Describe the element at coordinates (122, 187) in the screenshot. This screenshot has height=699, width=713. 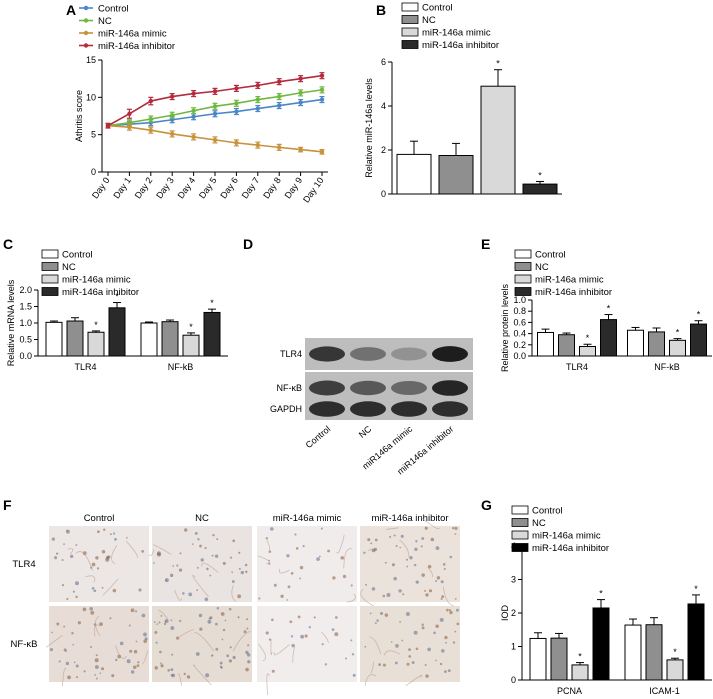
I see `x-tick-label: Day 1` at that location.